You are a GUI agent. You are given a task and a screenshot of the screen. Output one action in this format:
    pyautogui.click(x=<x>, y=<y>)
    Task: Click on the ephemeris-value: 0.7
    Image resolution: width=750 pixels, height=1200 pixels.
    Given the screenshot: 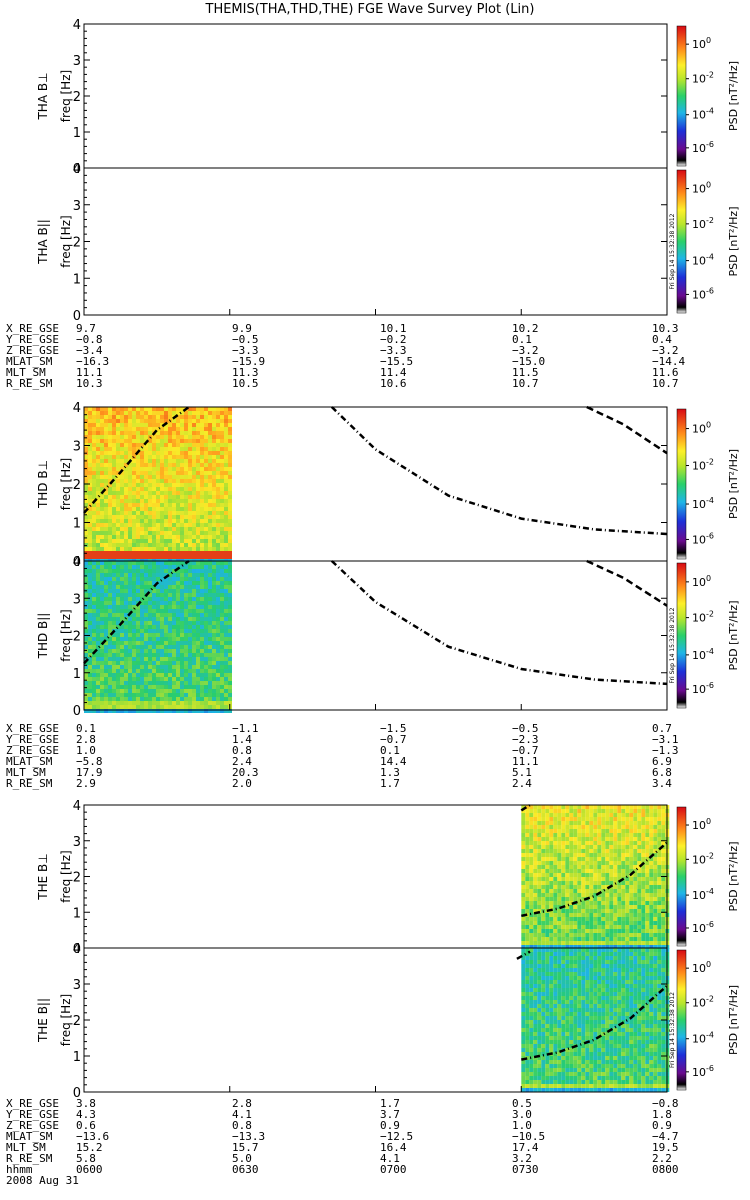 What is the action you would take?
    pyautogui.click(x=662, y=728)
    